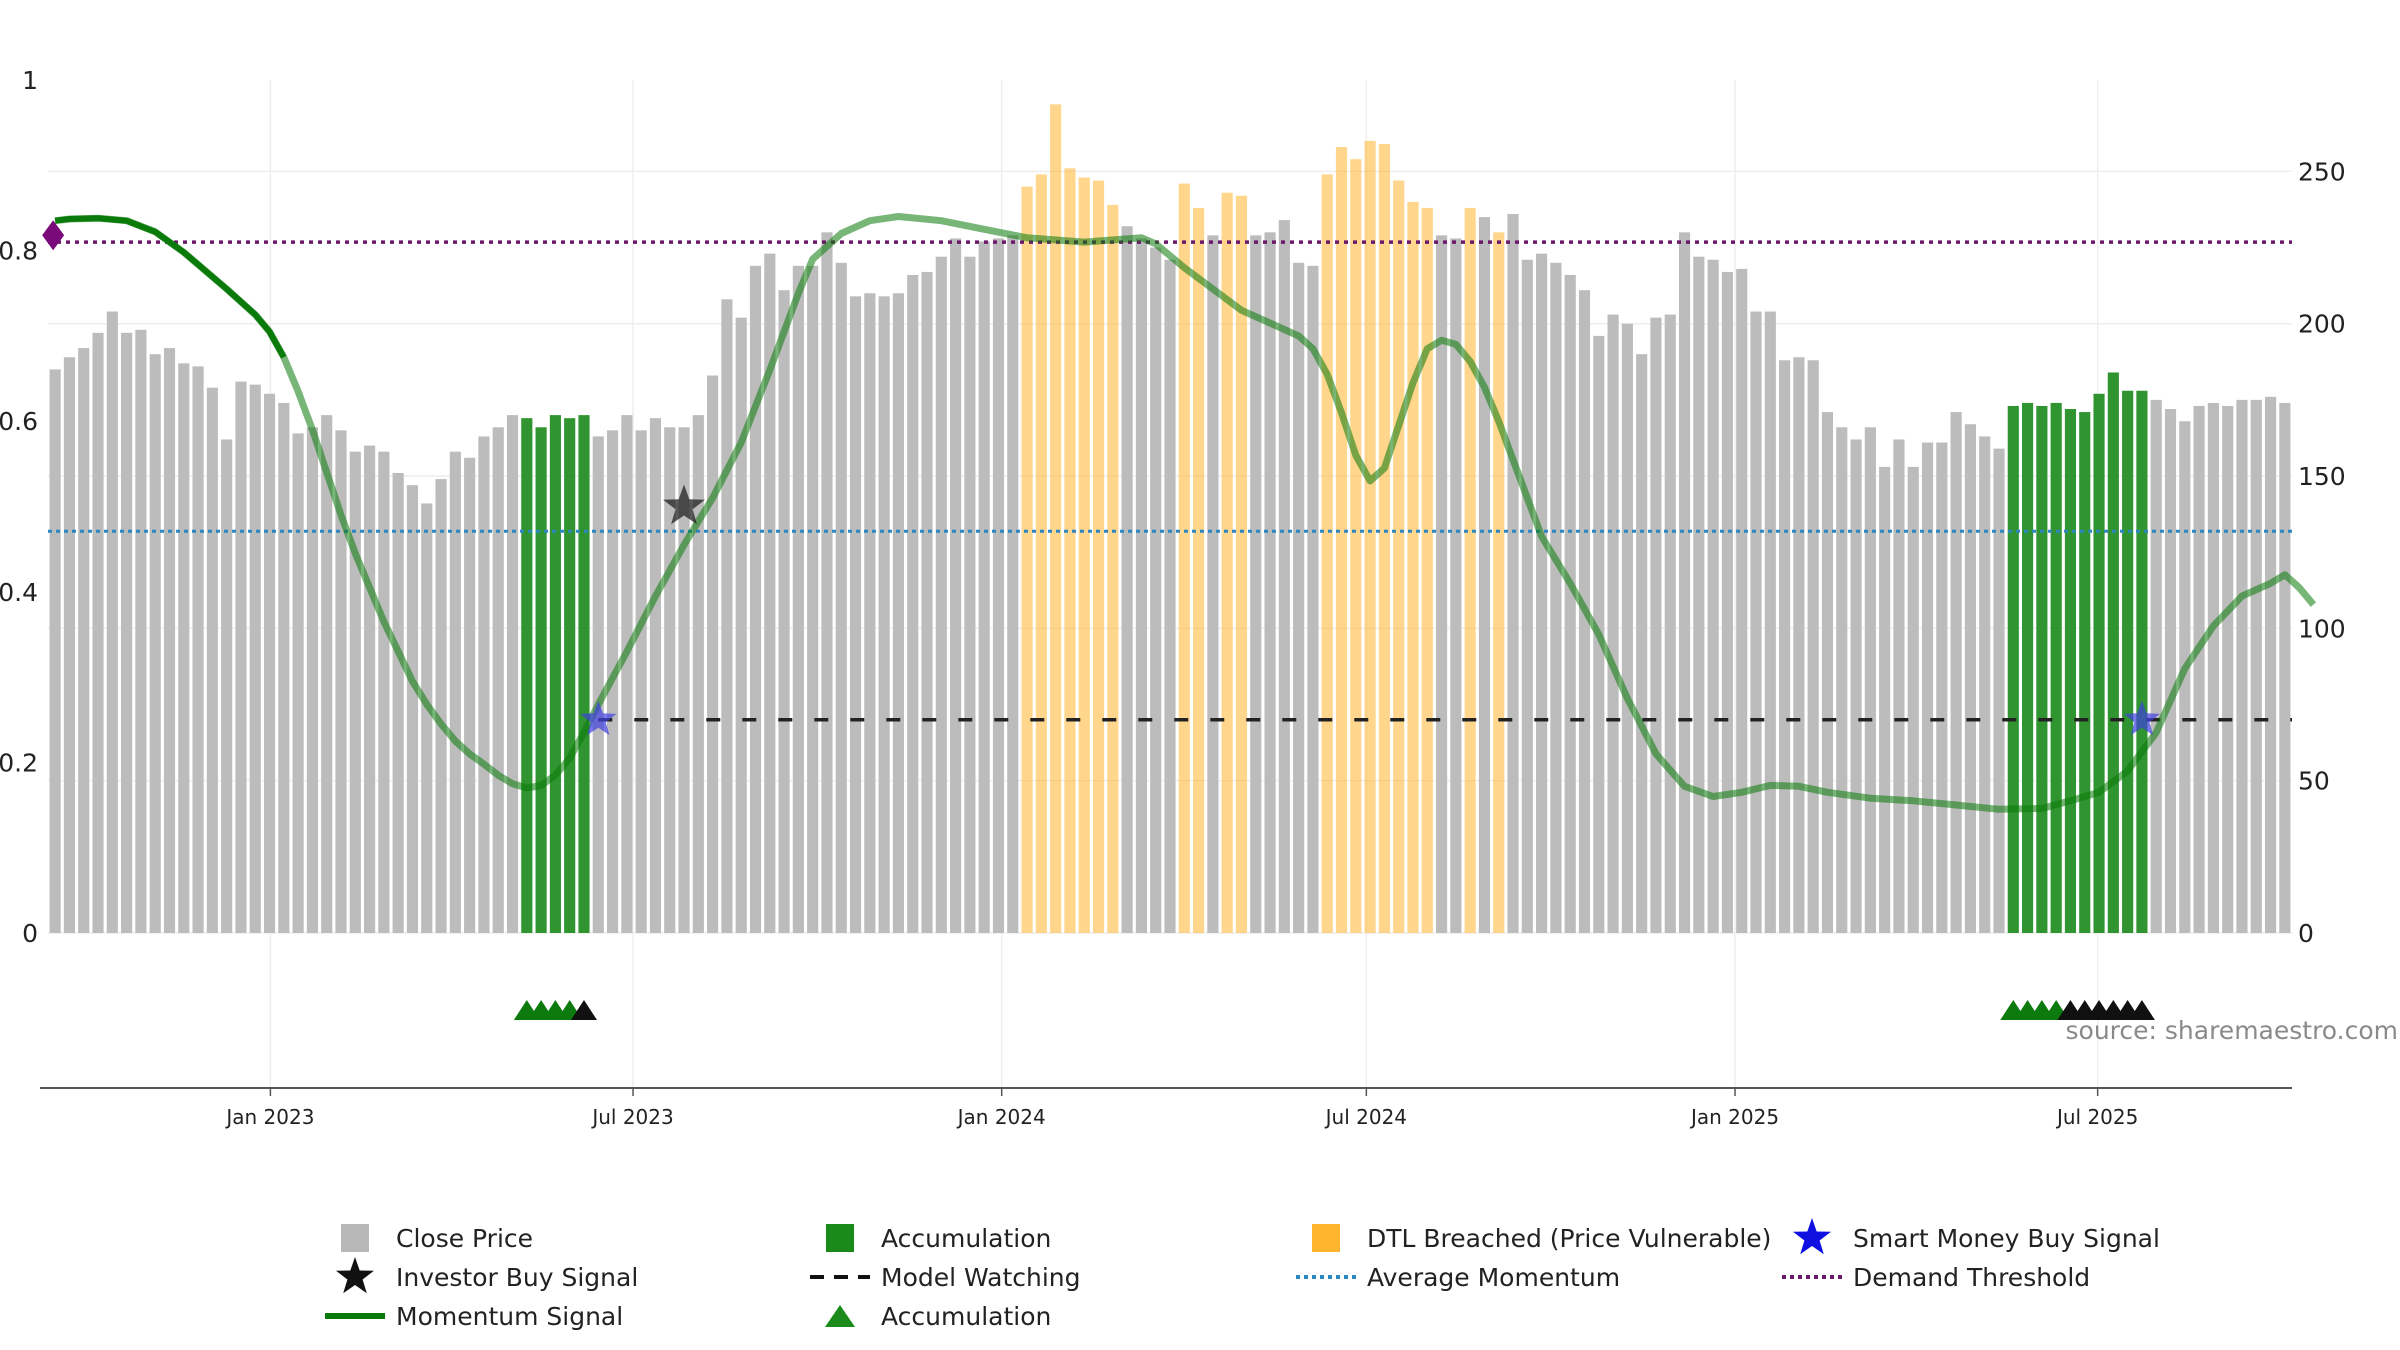 This screenshot has height=1350, width=2400. Describe the element at coordinates (1976, 1236) in the screenshot. I see `legend-item: Smart Money Buy Signal` at that location.